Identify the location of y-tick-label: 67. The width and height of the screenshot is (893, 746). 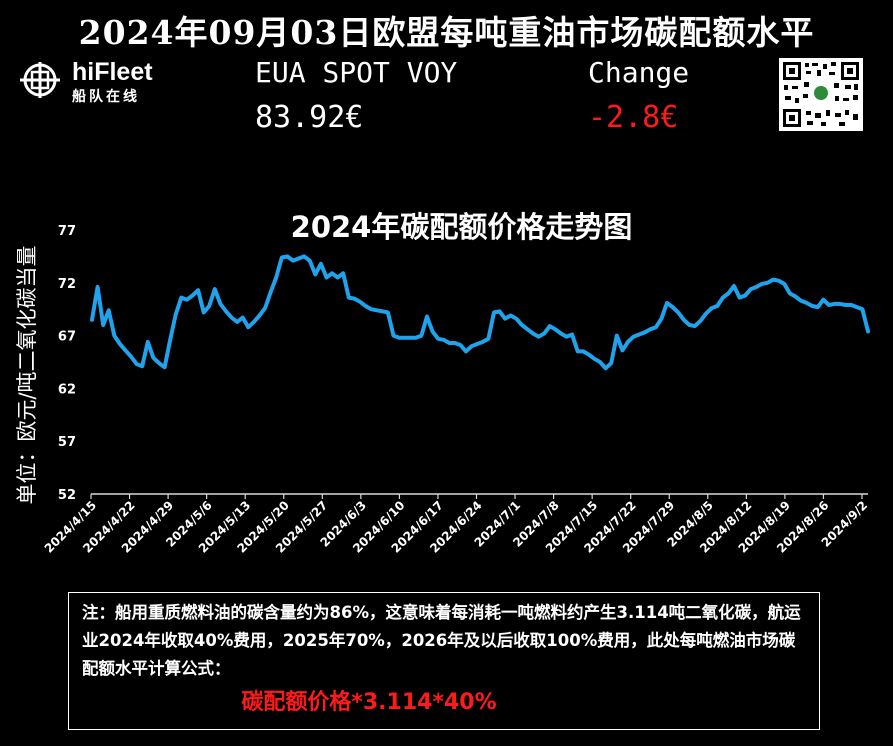
(67, 337).